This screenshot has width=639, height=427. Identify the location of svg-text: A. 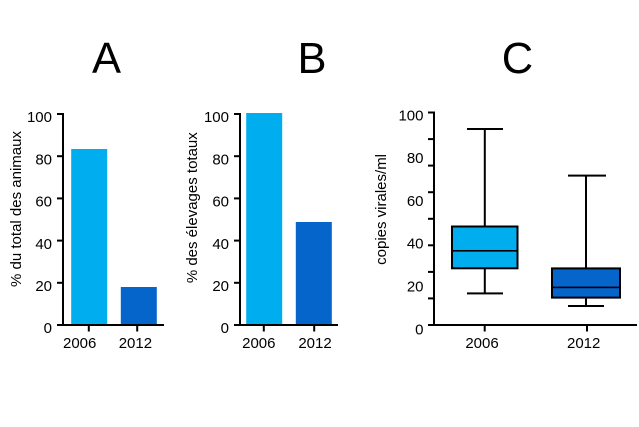
(106, 59).